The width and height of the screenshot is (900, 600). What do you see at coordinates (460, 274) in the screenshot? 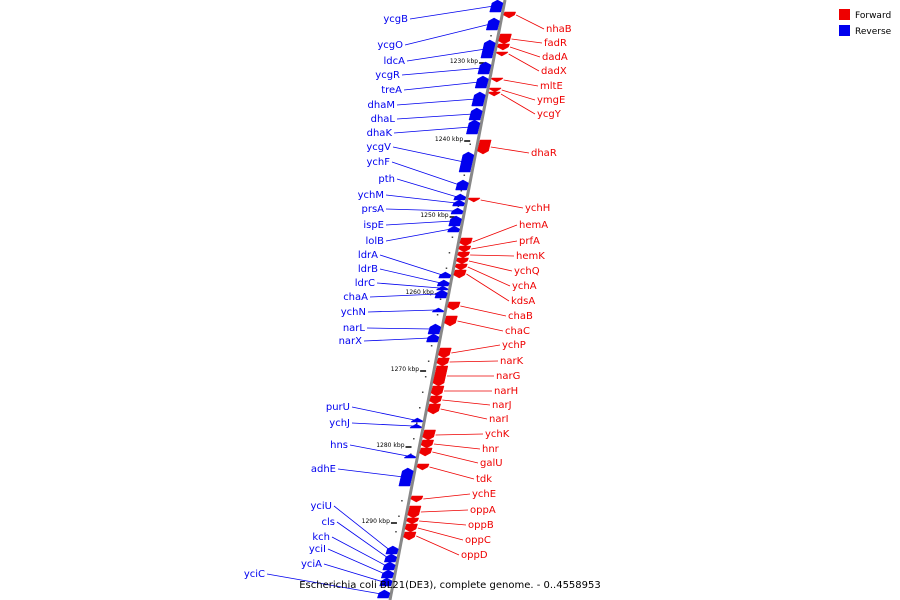
I see `gene-block-kdsa` at bounding box center [460, 274].